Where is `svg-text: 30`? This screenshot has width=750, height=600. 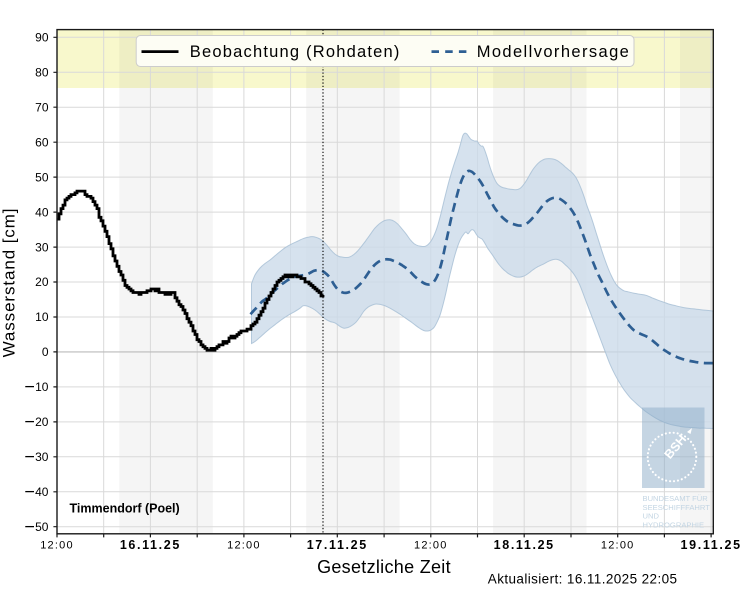
svg-text: 30 is located at coordinates (42, 247).